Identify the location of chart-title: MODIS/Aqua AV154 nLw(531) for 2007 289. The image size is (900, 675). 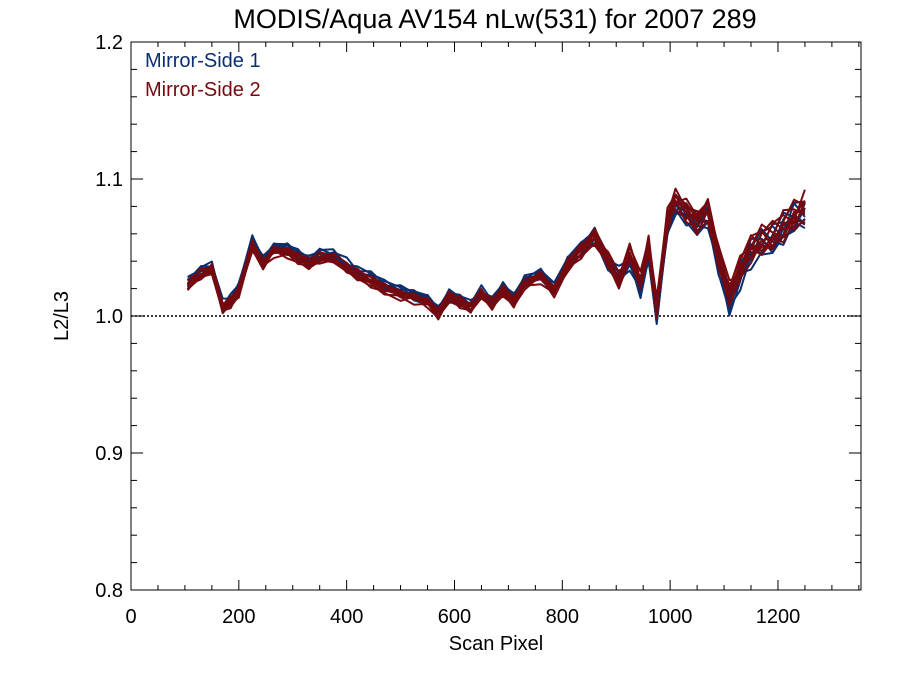
(494, 19).